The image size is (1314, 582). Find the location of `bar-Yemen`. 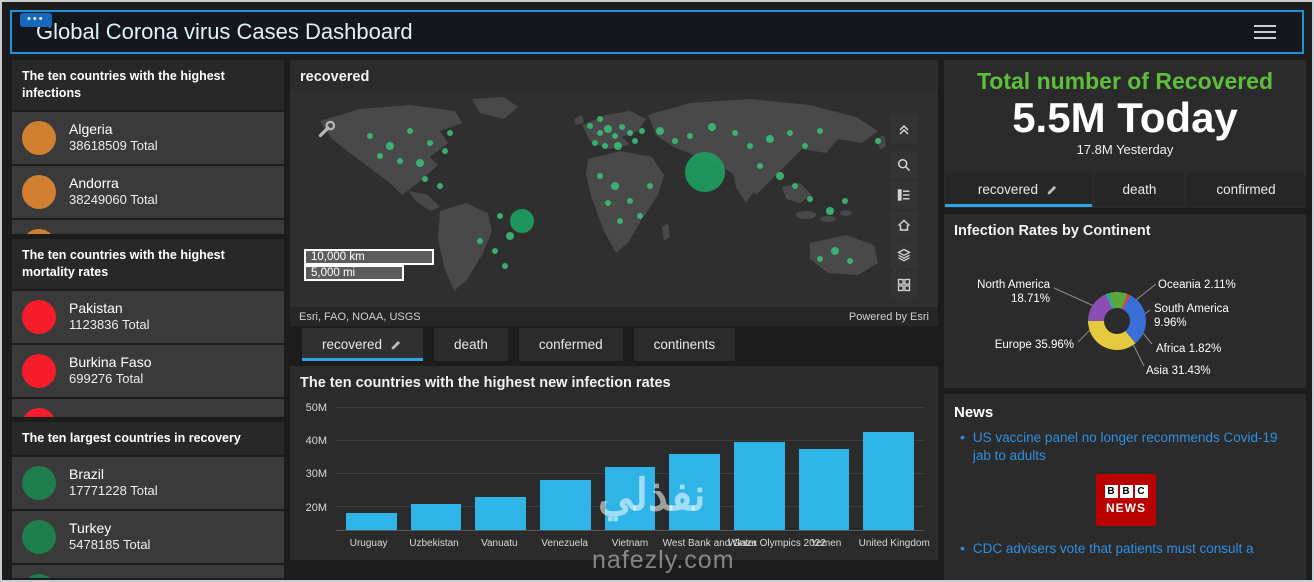

bar-Yemen is located at coordinates (824, 489).